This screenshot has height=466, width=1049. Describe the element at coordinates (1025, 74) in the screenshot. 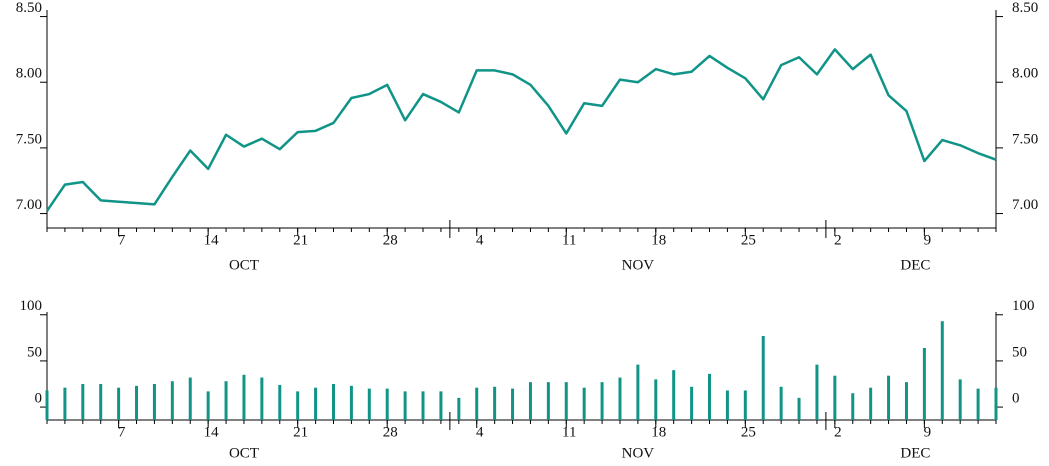

I see `y-tick-label-right: 8.00` at that location.